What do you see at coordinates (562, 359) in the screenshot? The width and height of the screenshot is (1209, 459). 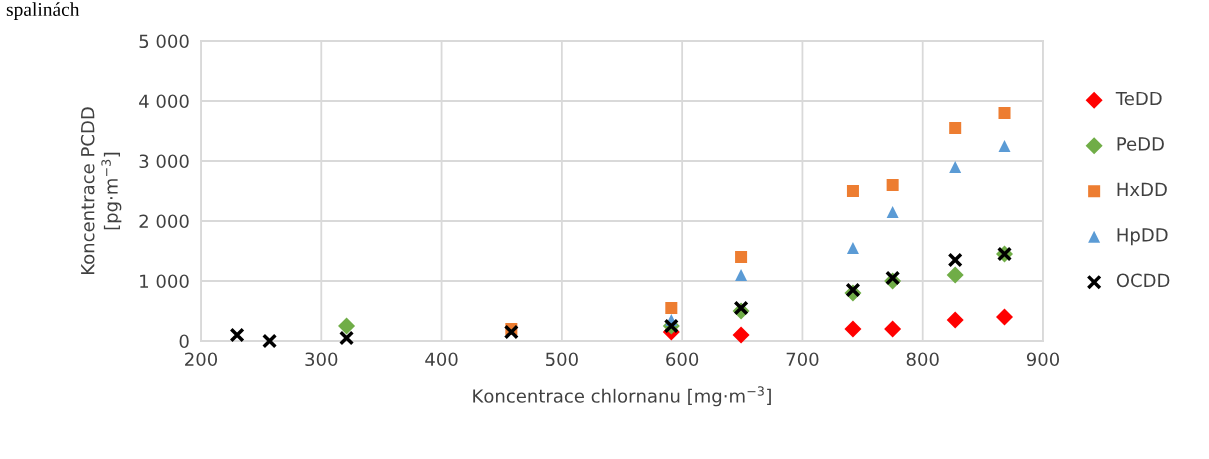 I see `x-tick-label: 500` at bounding box center [562, 359].